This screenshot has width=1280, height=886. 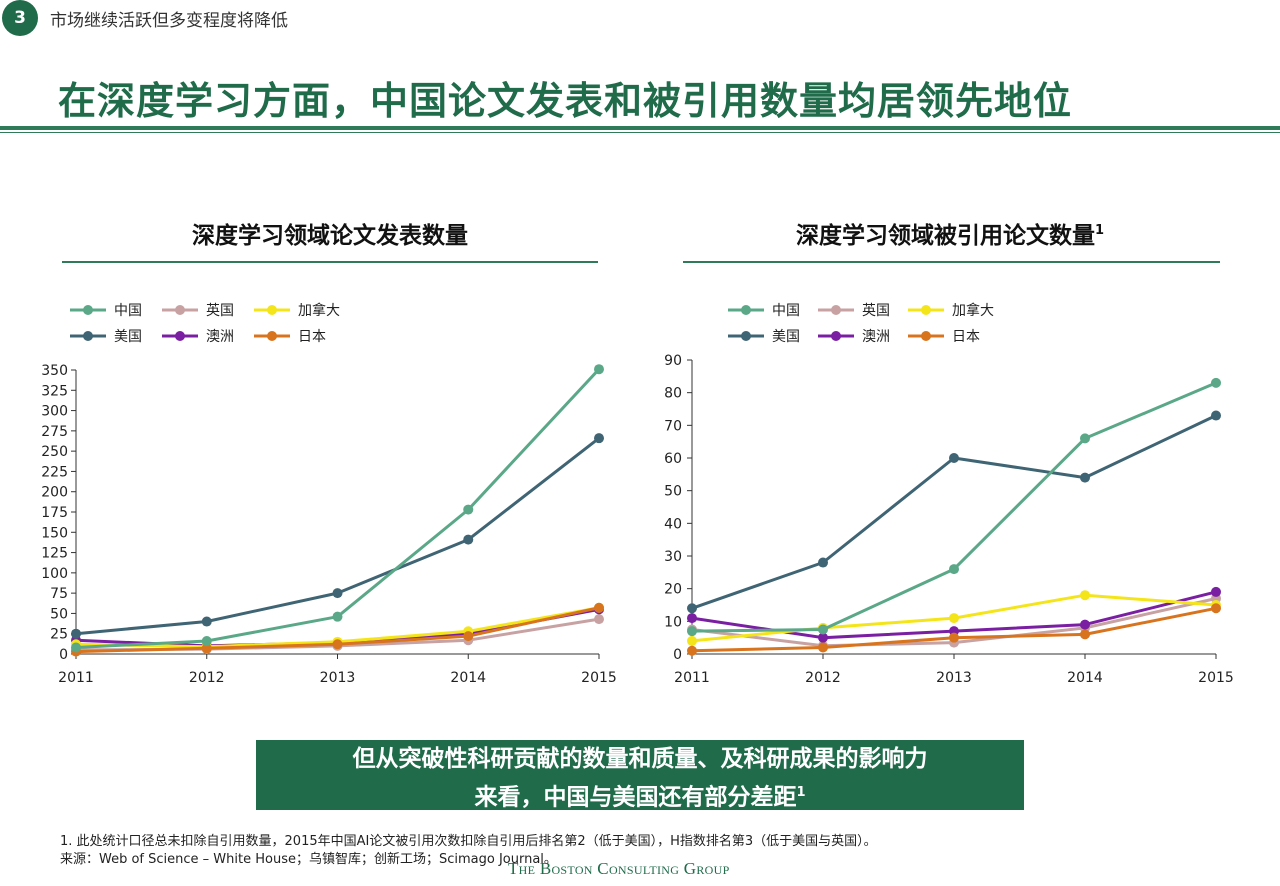 I want to click on y-tick-label: 200, so click(x=54, y=493).